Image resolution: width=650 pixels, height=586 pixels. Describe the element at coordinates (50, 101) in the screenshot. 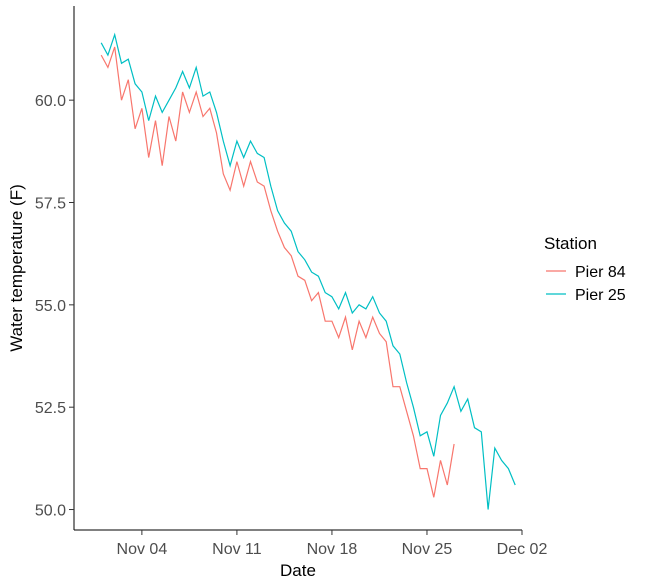

I see `y-tick-label: 60.0` at that location.